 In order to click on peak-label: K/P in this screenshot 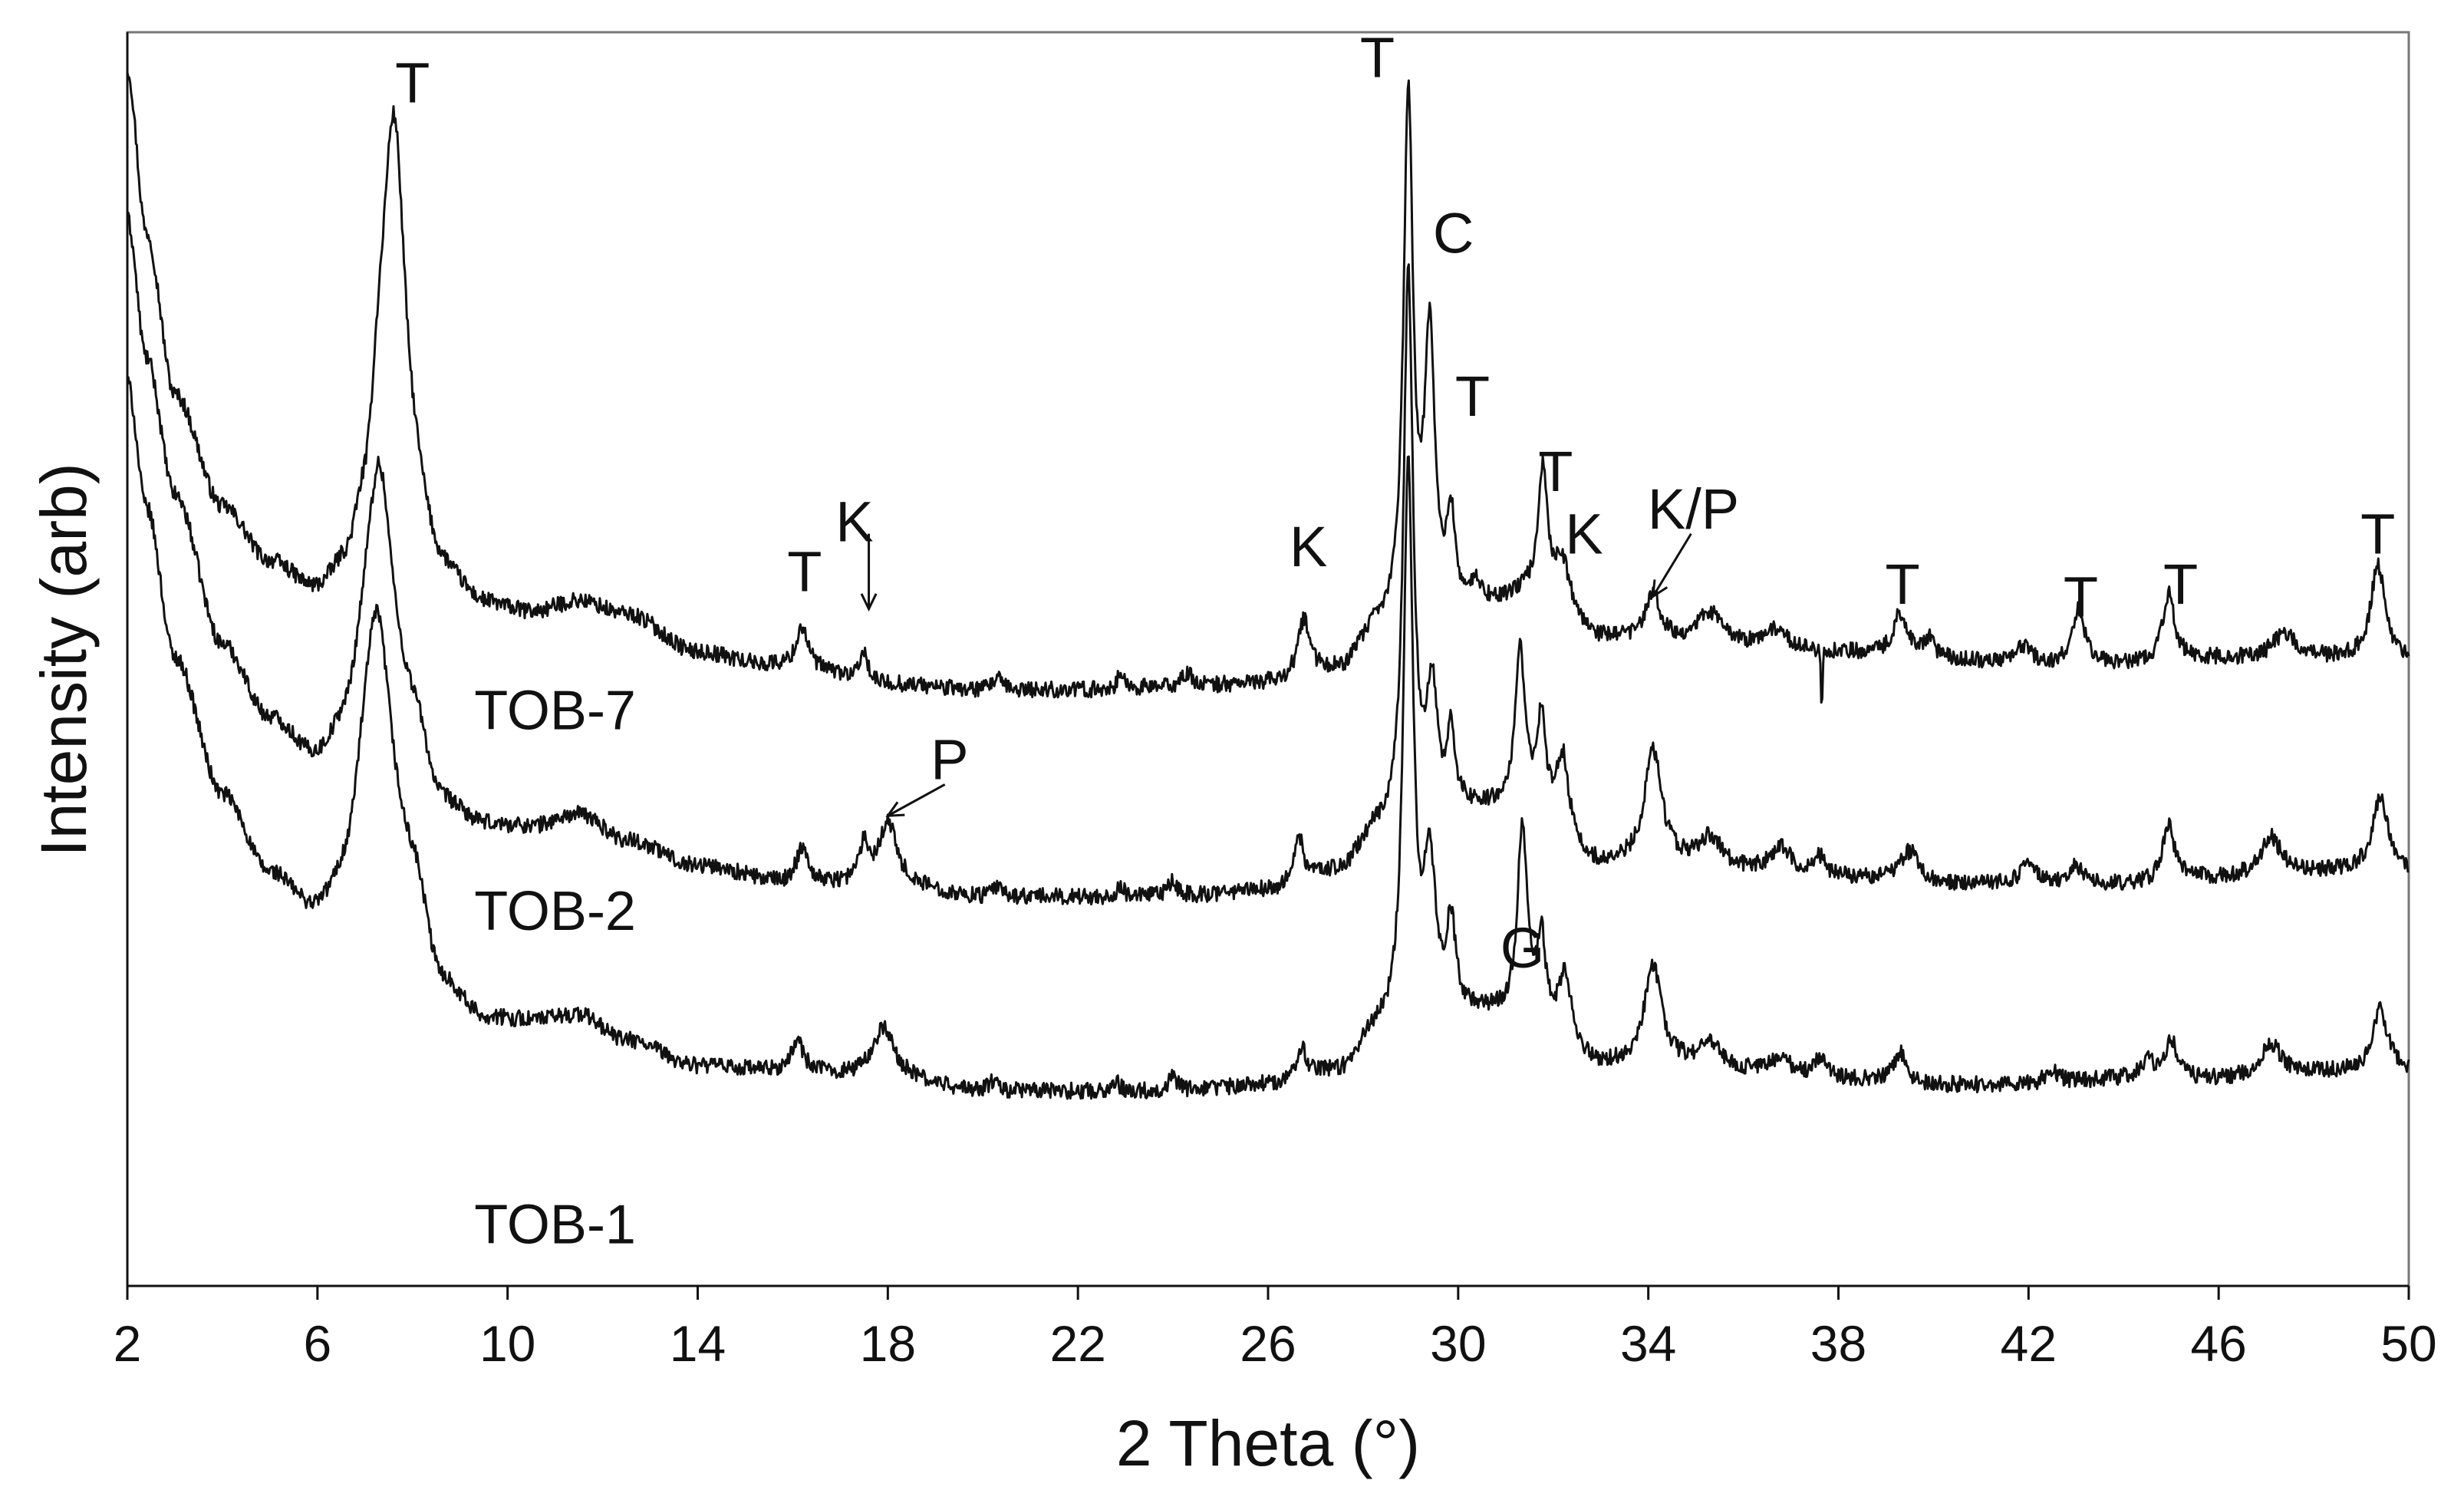, I will do `click(1693, 509)`.